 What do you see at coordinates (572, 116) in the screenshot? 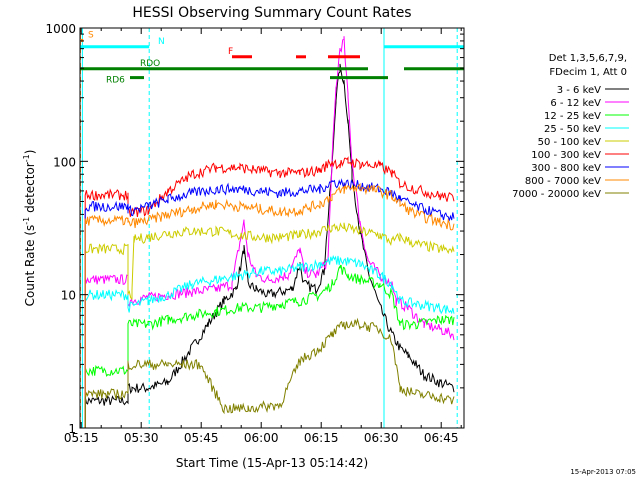
I see `legend-label: 12 - 25 keV` at bounding box center [572, 116].